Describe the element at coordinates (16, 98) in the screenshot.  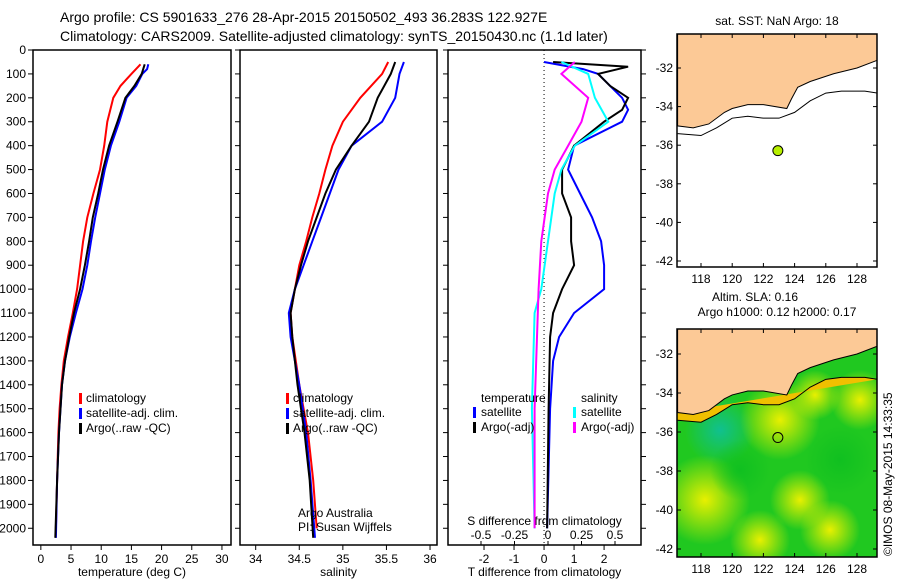
I see `y-tick-label: 200` at that location.